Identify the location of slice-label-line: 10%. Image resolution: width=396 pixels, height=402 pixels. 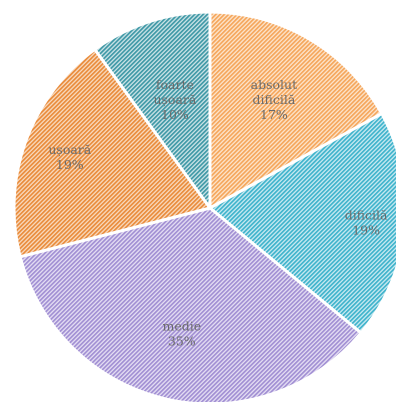
(175, 114).